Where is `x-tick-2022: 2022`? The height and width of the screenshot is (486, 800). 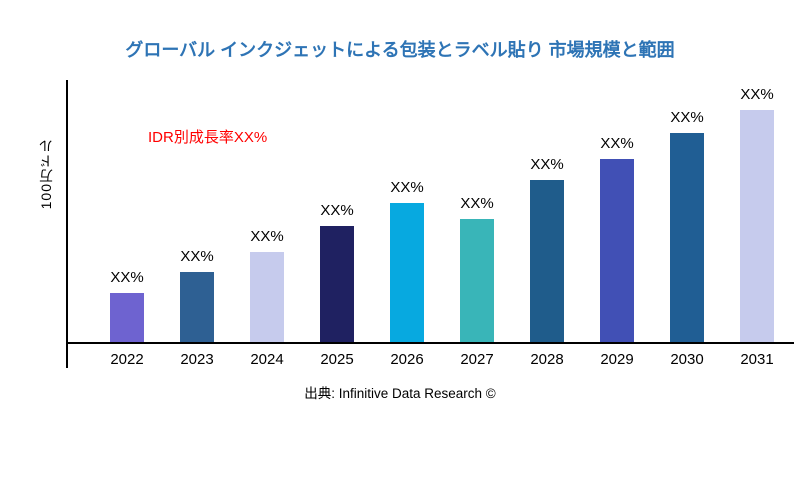
x-tick-2022: 2022 is located at coordinates (127, 359).